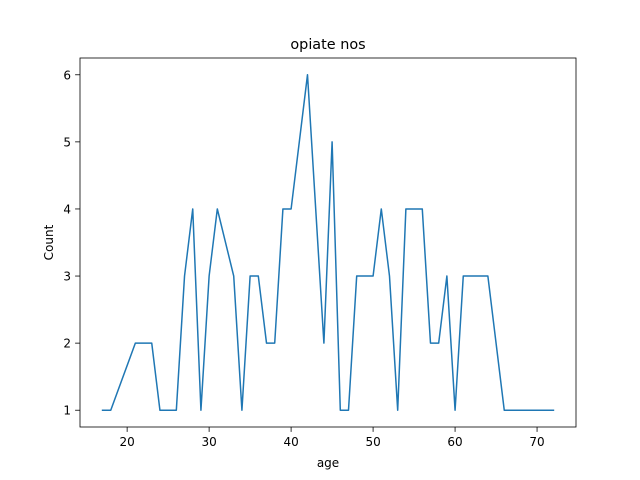  I want to click on x-tick-label: 60, so click(454, 442).